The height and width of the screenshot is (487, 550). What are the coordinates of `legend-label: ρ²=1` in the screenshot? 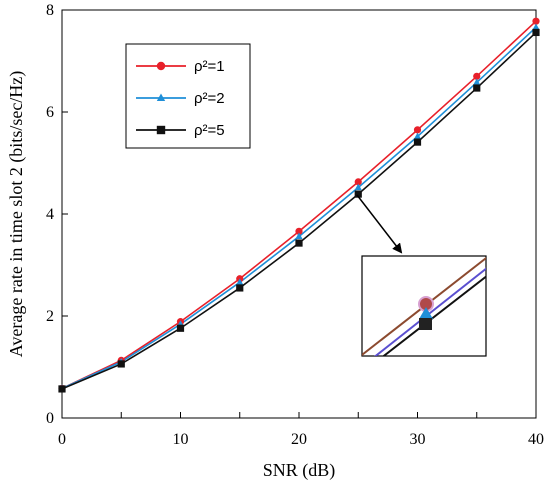 It's located at (209, 66).